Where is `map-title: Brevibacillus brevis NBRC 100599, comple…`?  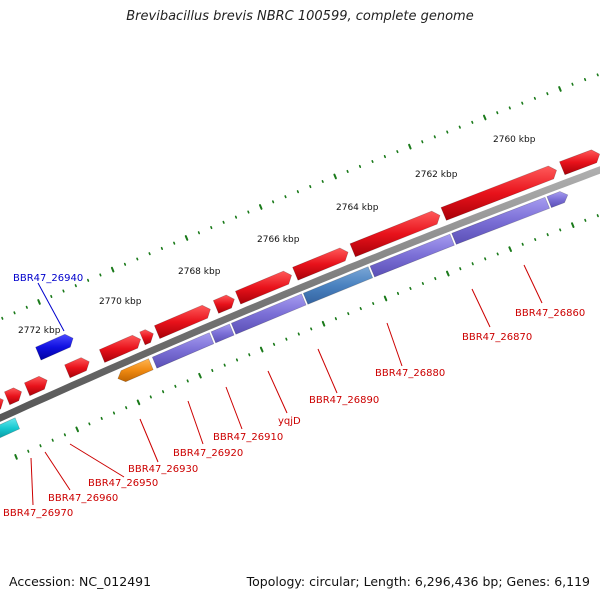 map-title: Brevibacillus brevis NBRC 100599, comple… is located at coordinates (300, 16).